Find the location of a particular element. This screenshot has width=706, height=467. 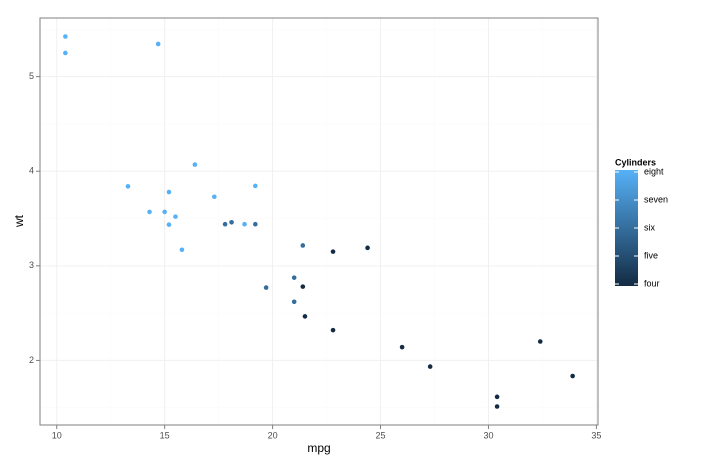

y-axis-title: wt is located at coordinates (19, 221).